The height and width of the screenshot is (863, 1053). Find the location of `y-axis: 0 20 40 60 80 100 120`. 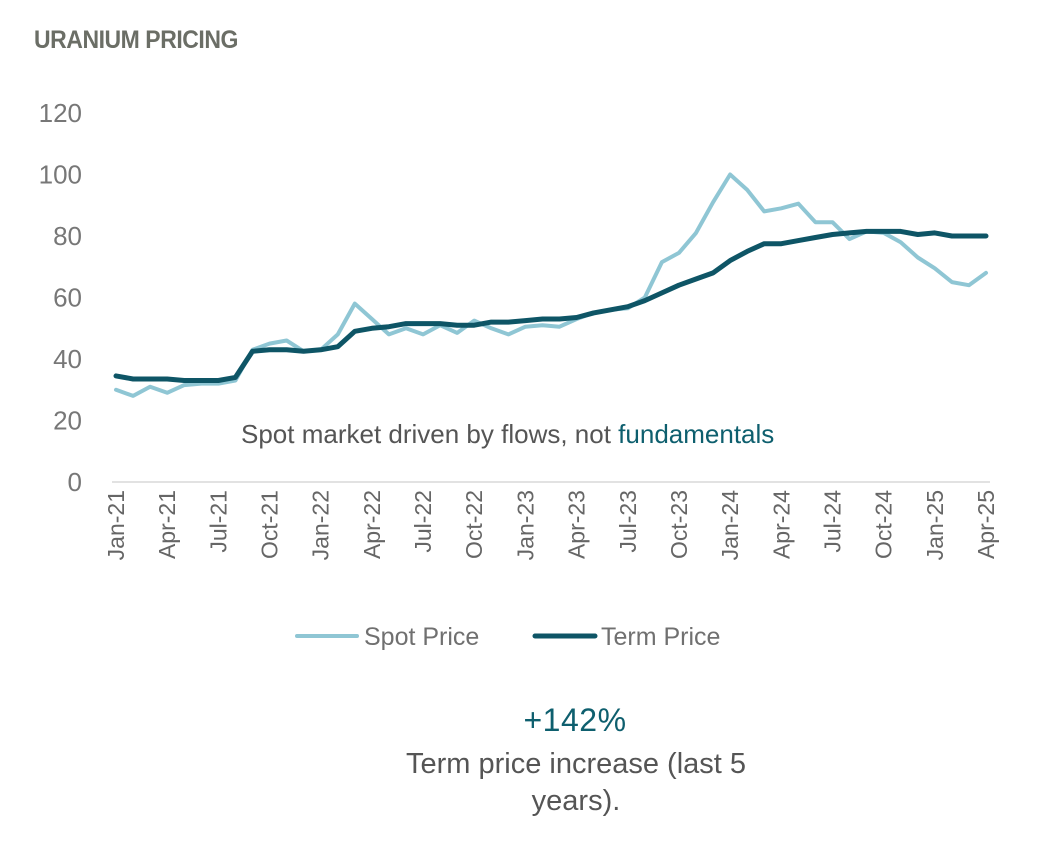

y-axis: 0 20 40 60 80 100 120 is located at coordinates (60, 297).